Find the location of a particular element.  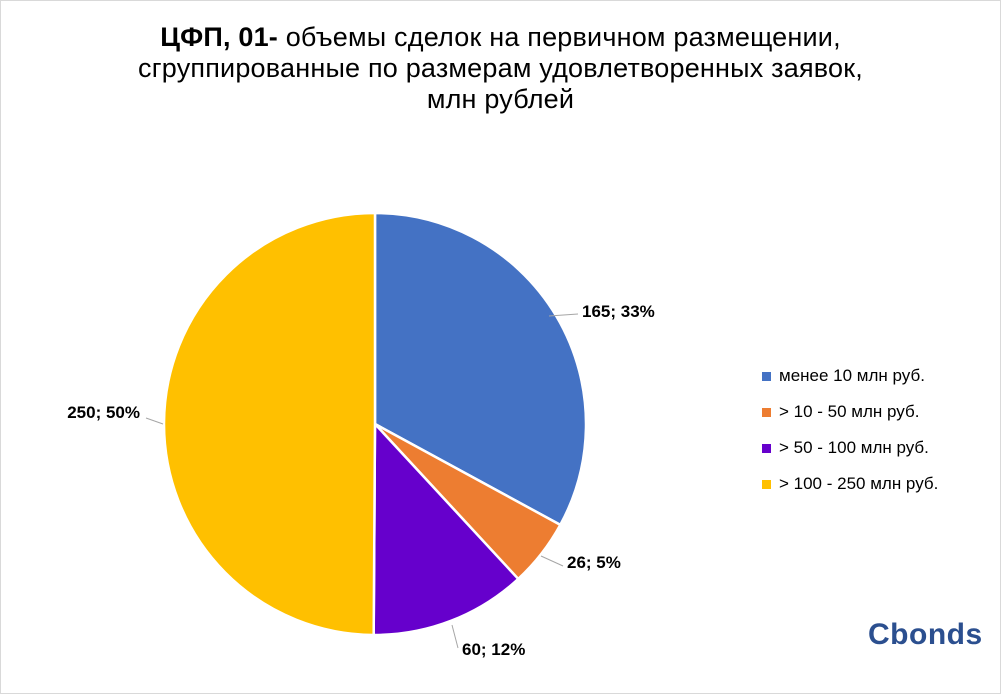

legend-item-4: > 100 - 250 млн руб. is located at coordinates (850, 484).